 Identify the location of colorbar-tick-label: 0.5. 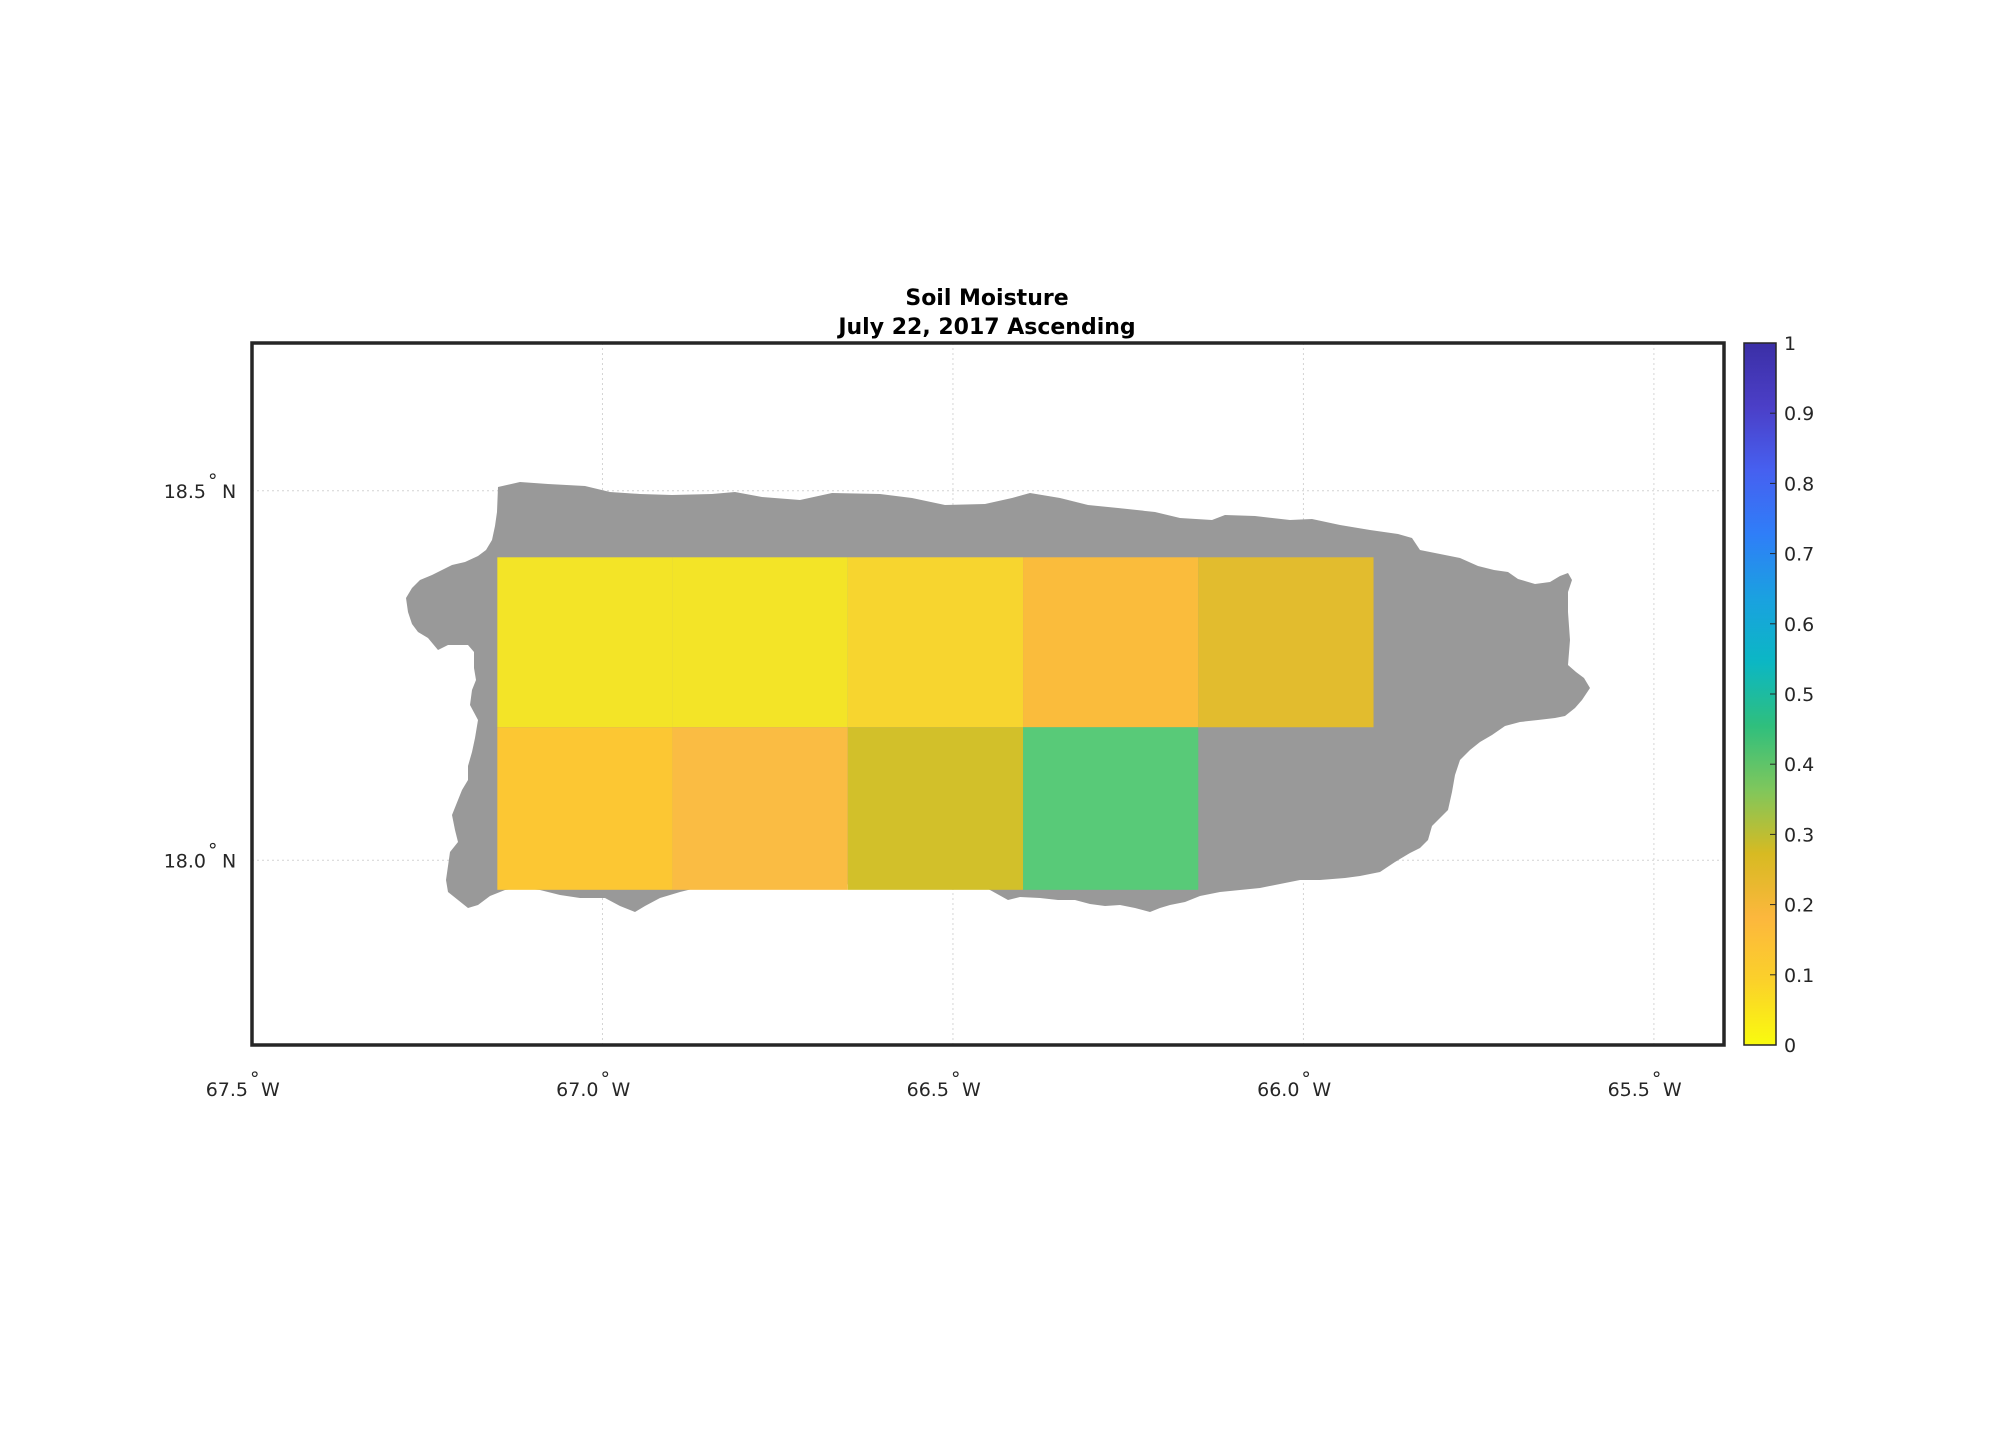
(1799, 695).